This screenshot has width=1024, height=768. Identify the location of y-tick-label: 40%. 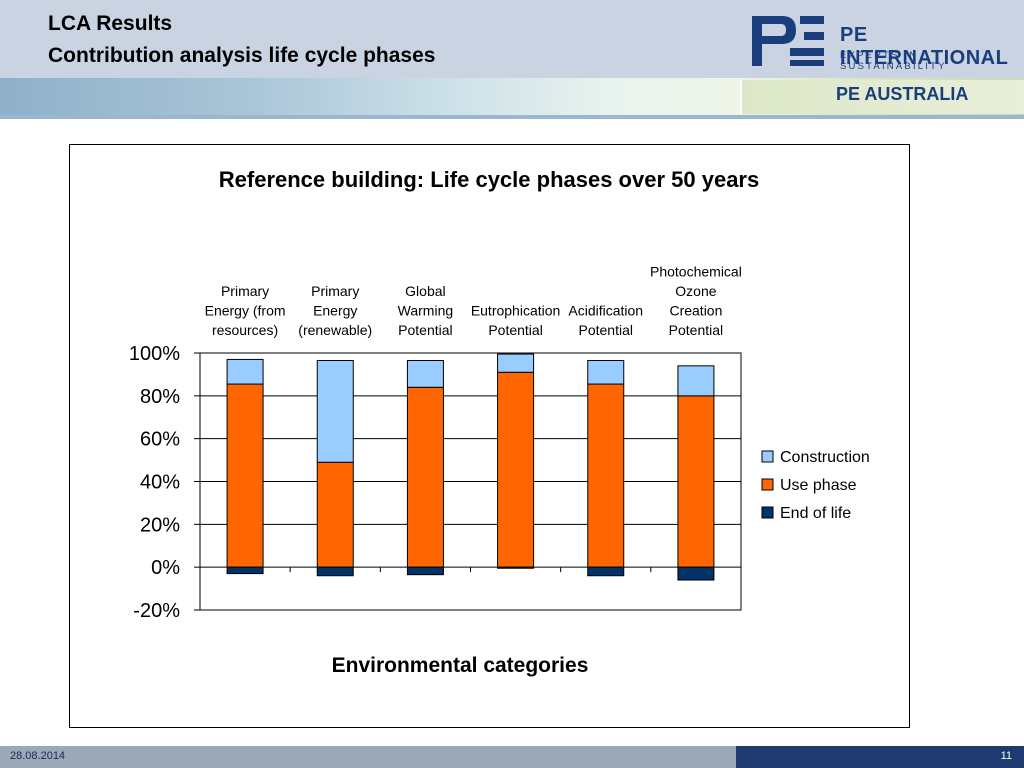
(160, 483).